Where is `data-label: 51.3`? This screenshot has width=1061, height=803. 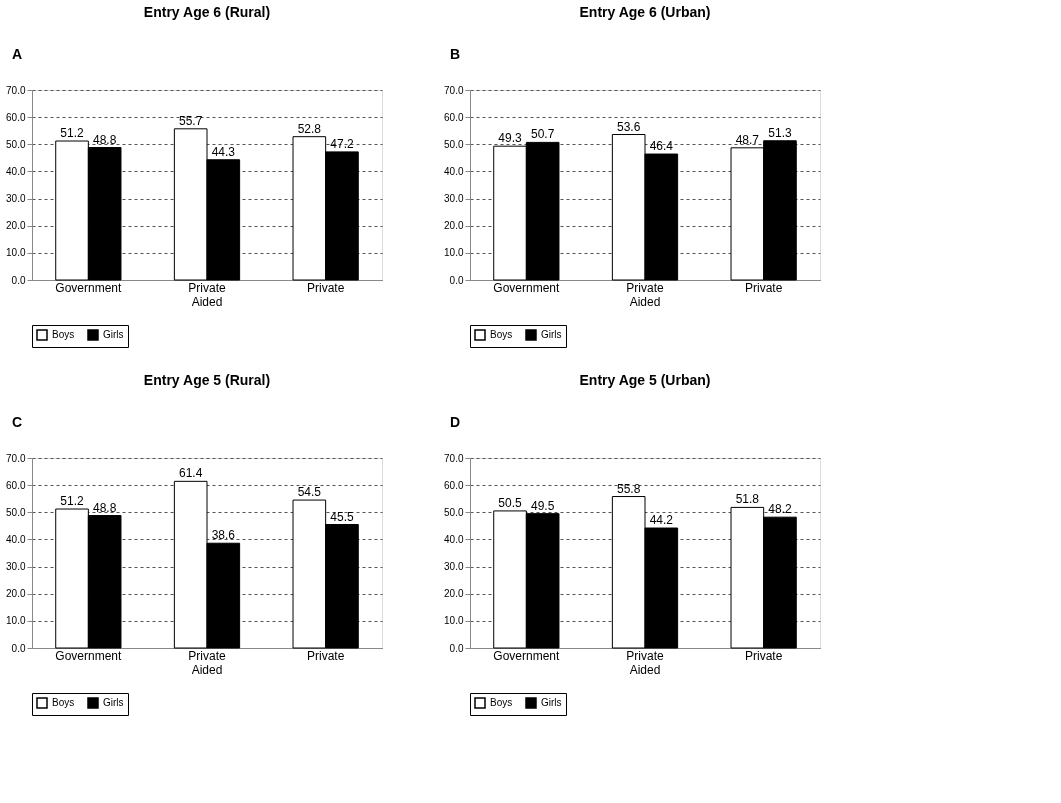
data-label: 51.3 is located at coordinates (780, 132).